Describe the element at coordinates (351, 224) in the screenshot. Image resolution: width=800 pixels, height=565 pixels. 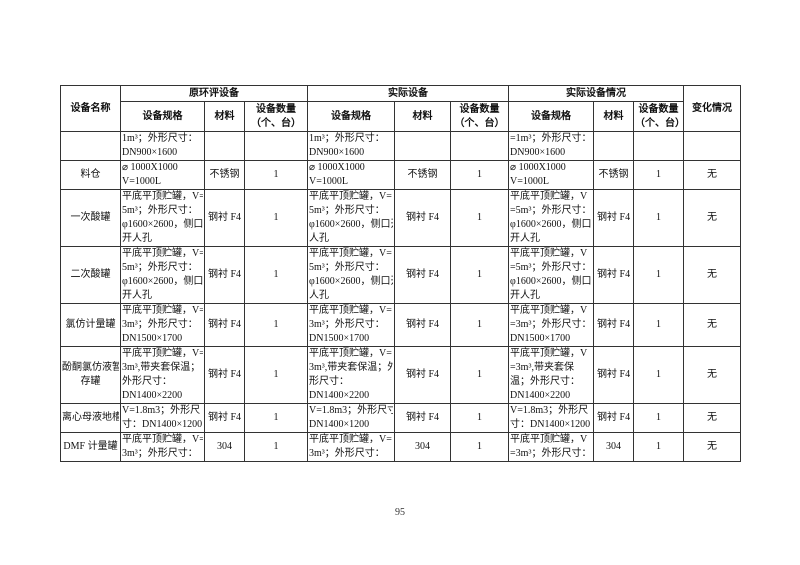
I see `text-line: φ1600×2600，侧口开` at that location.